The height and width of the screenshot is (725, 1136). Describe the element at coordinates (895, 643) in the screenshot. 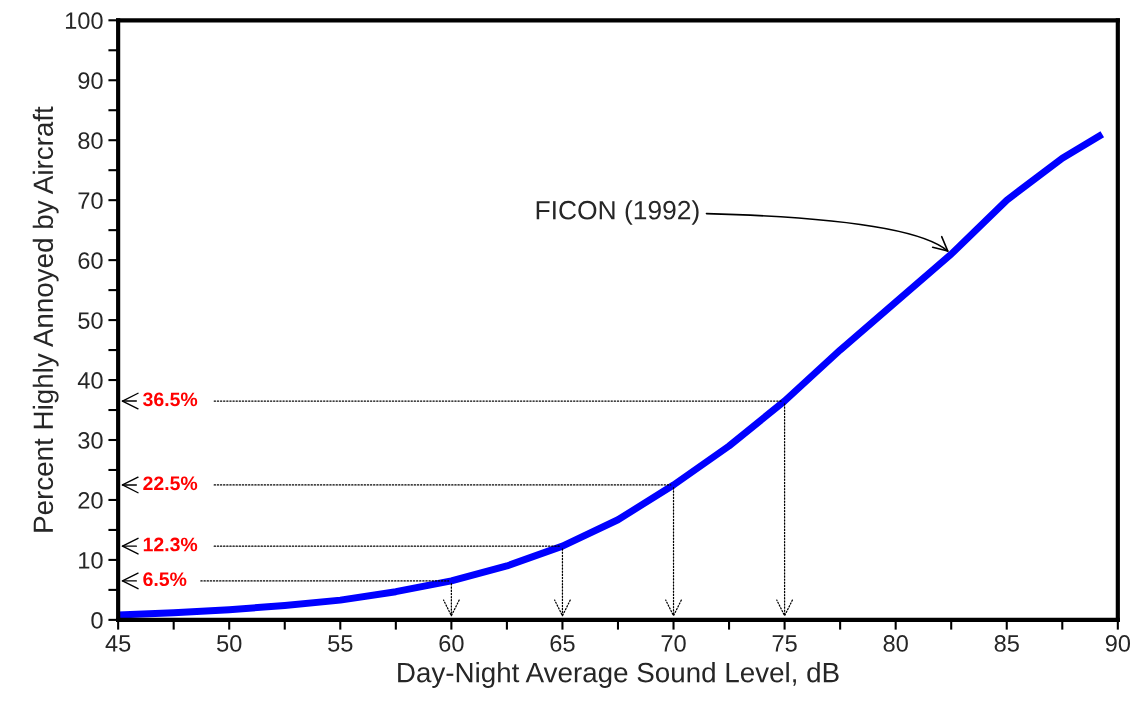

I see `x-tick-label: 80` at that location.